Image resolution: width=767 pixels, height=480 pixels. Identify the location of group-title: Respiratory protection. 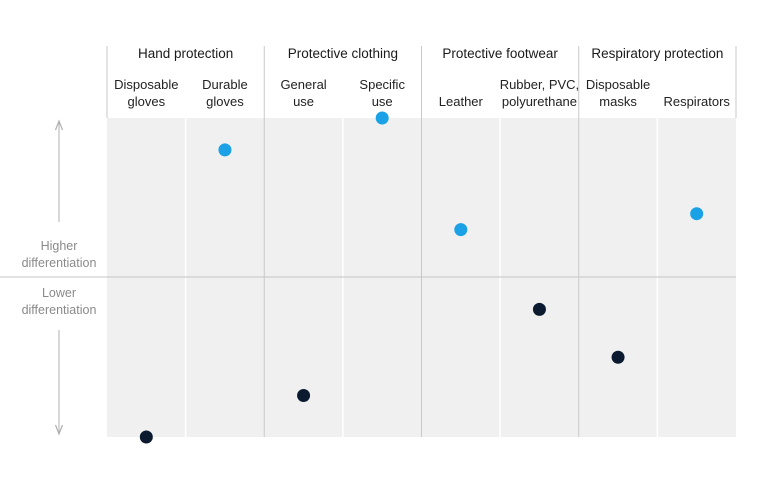
(657, 53).